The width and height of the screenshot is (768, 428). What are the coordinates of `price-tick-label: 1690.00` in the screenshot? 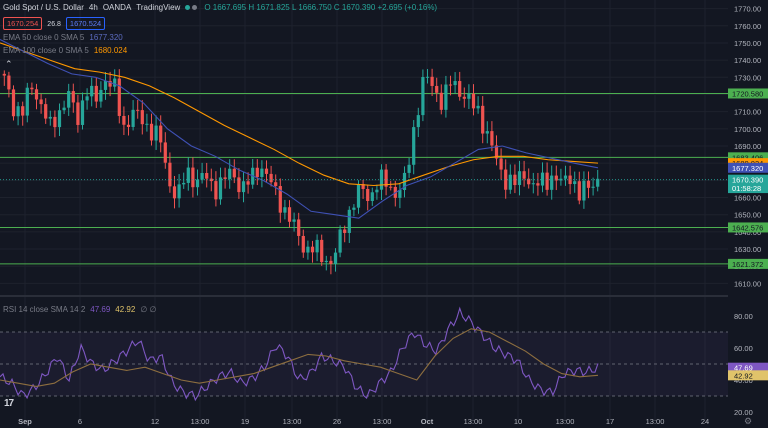 It's located at (747, 146).